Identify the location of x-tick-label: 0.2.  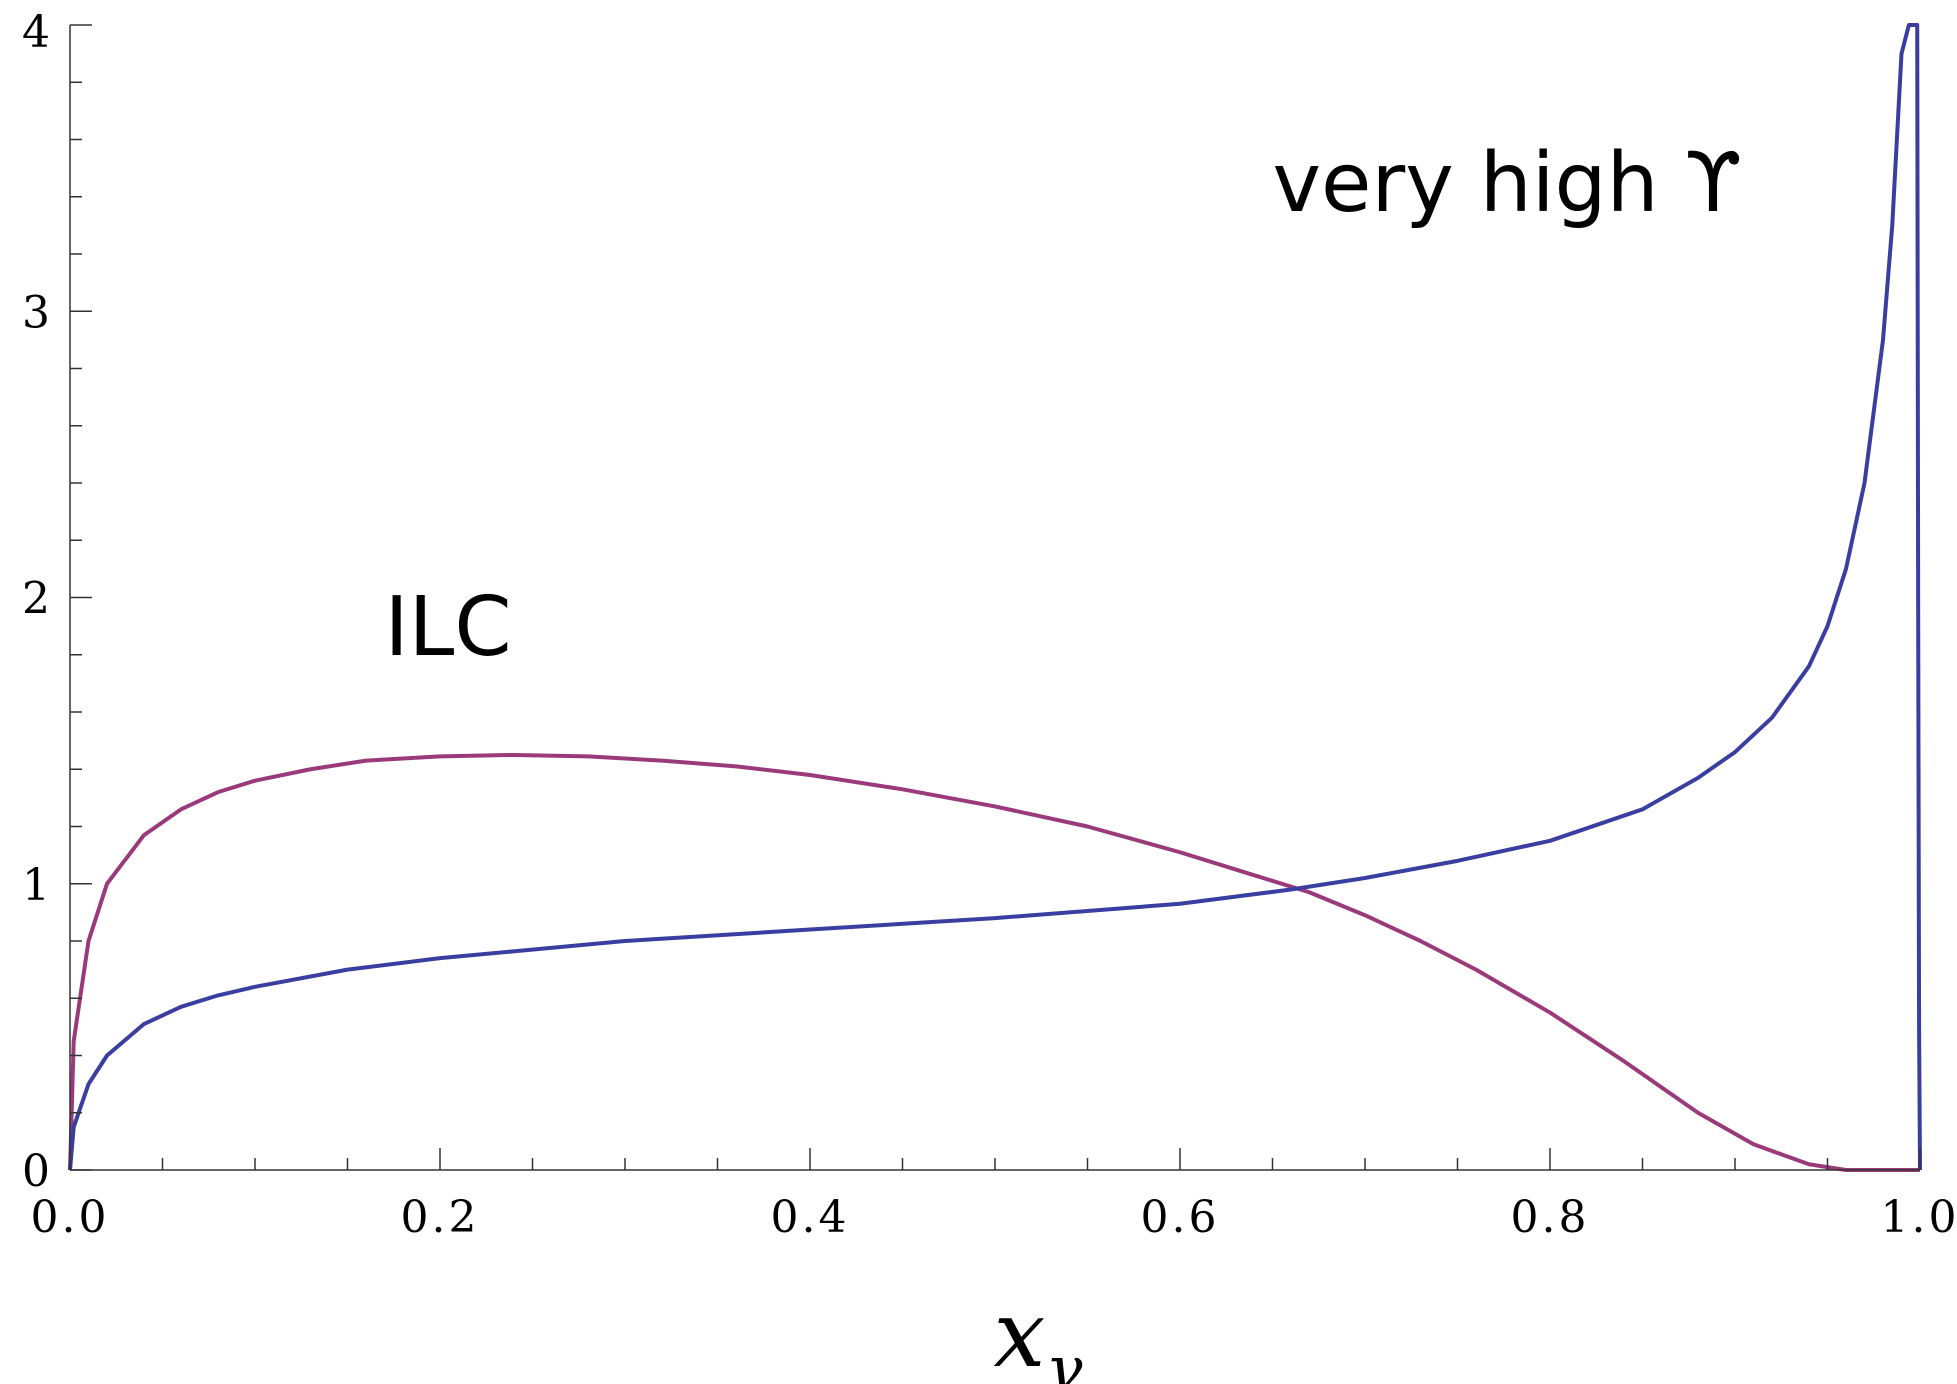
(440, 1217).